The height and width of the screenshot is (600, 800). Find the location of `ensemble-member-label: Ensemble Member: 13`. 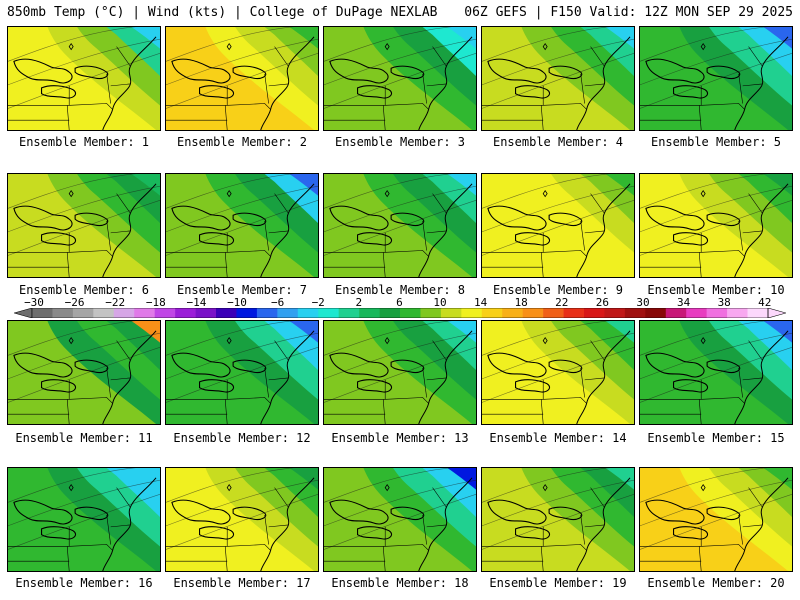

ensemble-member-label: Ensemble Member: 13 is located at coordinates (400, 438).